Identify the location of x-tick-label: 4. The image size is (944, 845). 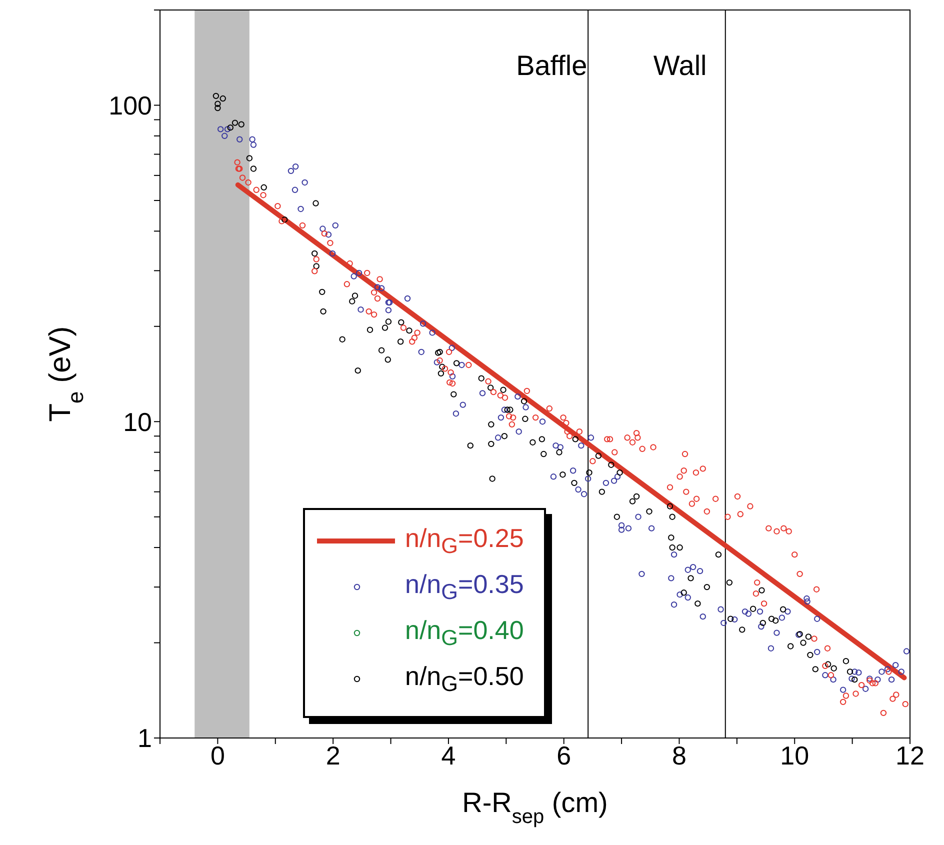
(448, 755).